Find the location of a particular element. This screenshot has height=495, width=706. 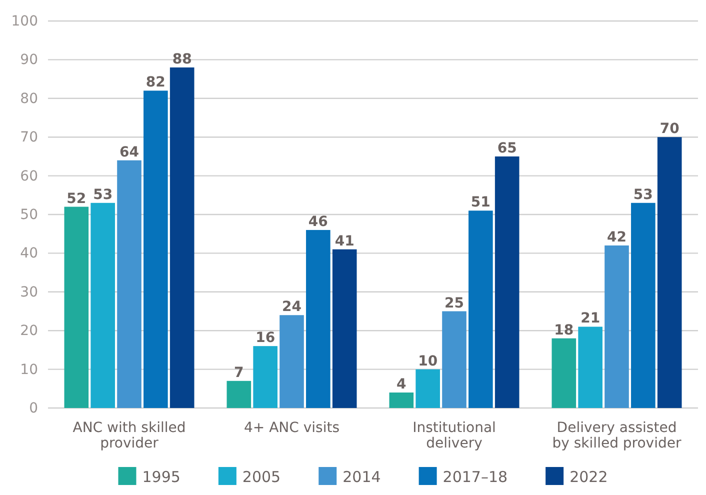

y-tick-label: 80 is located at coordinates (29, 98).